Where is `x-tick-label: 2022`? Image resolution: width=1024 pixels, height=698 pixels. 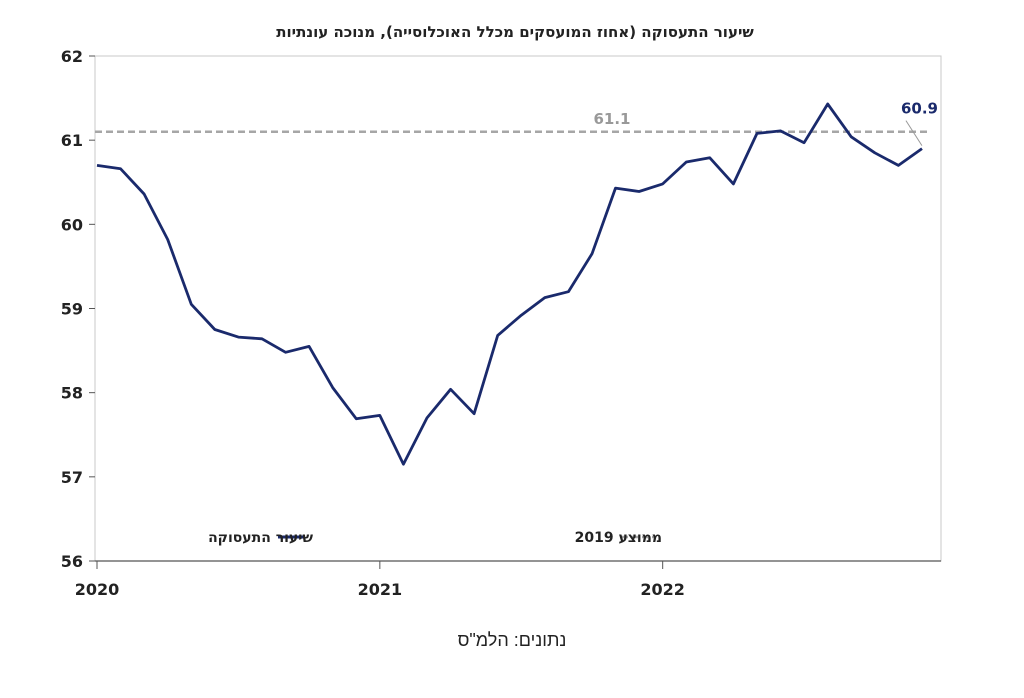
x-tick-label: 2022 is located at coordinates (662, 589).